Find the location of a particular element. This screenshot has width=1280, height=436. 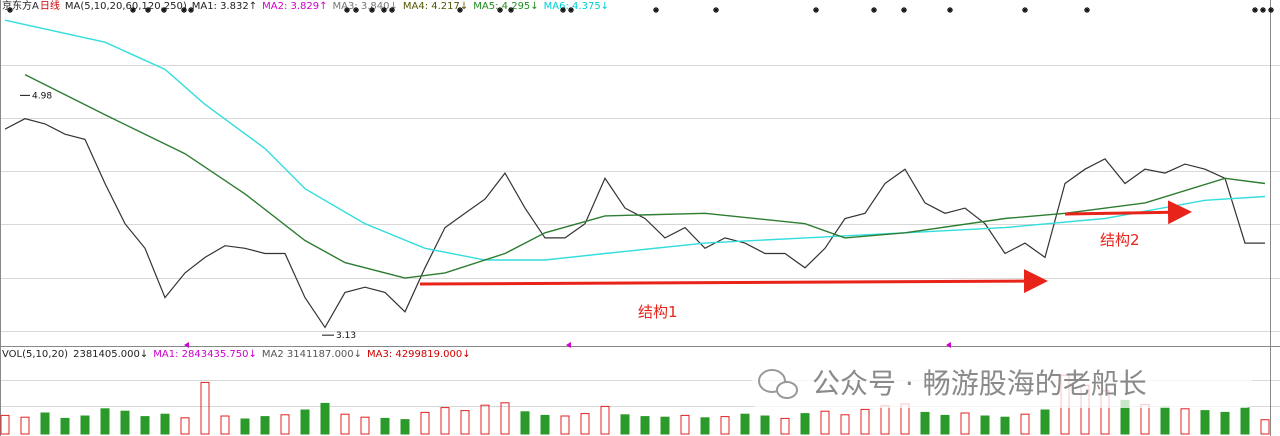

structure1-arrow is located at coordinates (733, 281).